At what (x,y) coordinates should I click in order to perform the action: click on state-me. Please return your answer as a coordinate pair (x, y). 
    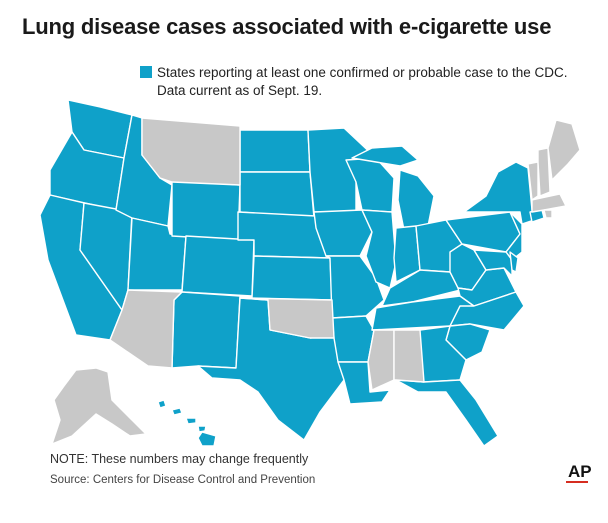
    Looking at the image, I should click on (564, 150).